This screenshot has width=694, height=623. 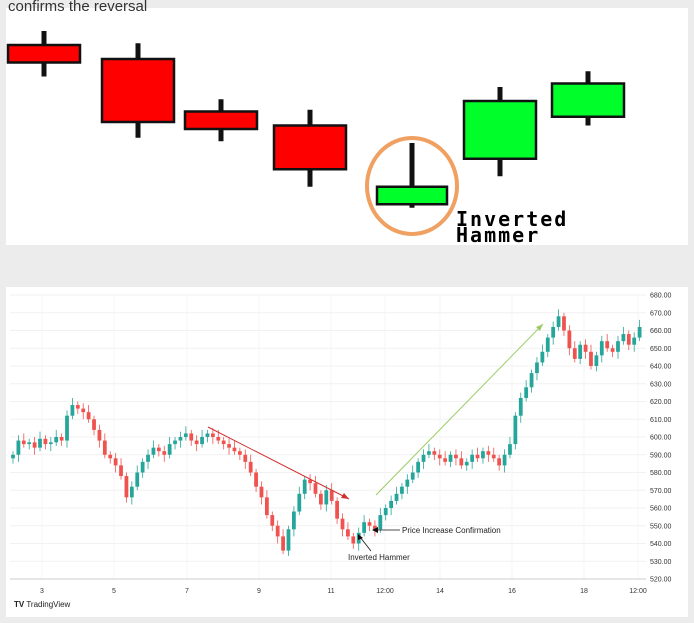 What do you see at coordinates (661, 367) in the screenshot?
I see `y-tick-label: 640.00` at bounding box center [661, 367].